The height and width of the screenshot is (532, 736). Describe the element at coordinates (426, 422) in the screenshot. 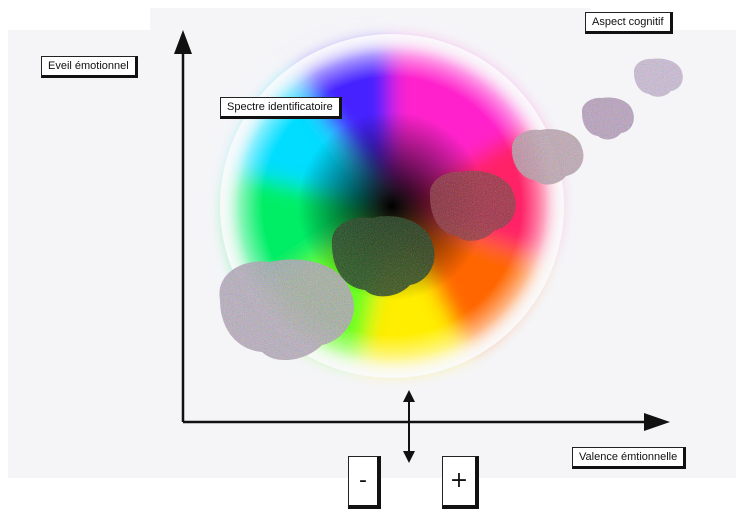

I see `x-axis` at that location.